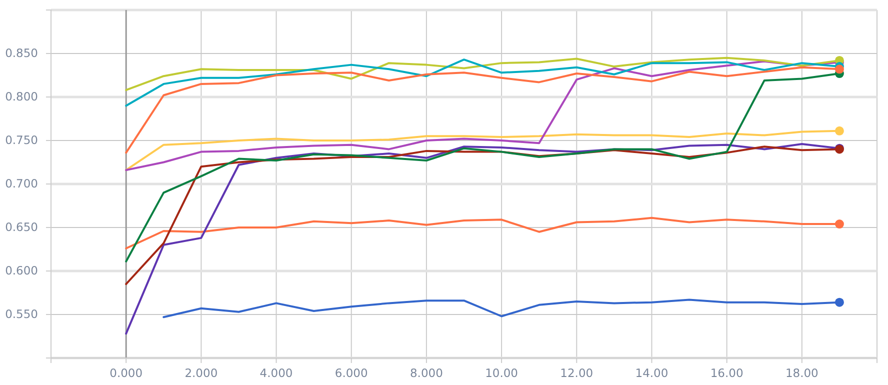  I want to click on y-tick-label: 0.650, so click(21, 227).